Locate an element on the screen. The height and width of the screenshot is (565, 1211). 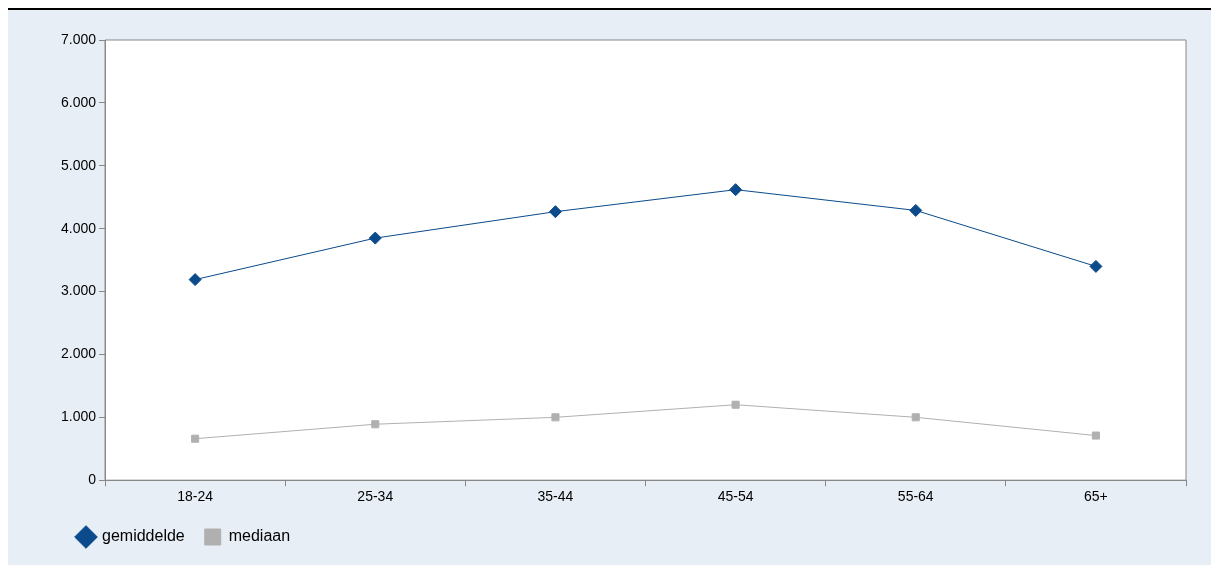
y-tick-label: 0 is located at coordinates (92, 479).